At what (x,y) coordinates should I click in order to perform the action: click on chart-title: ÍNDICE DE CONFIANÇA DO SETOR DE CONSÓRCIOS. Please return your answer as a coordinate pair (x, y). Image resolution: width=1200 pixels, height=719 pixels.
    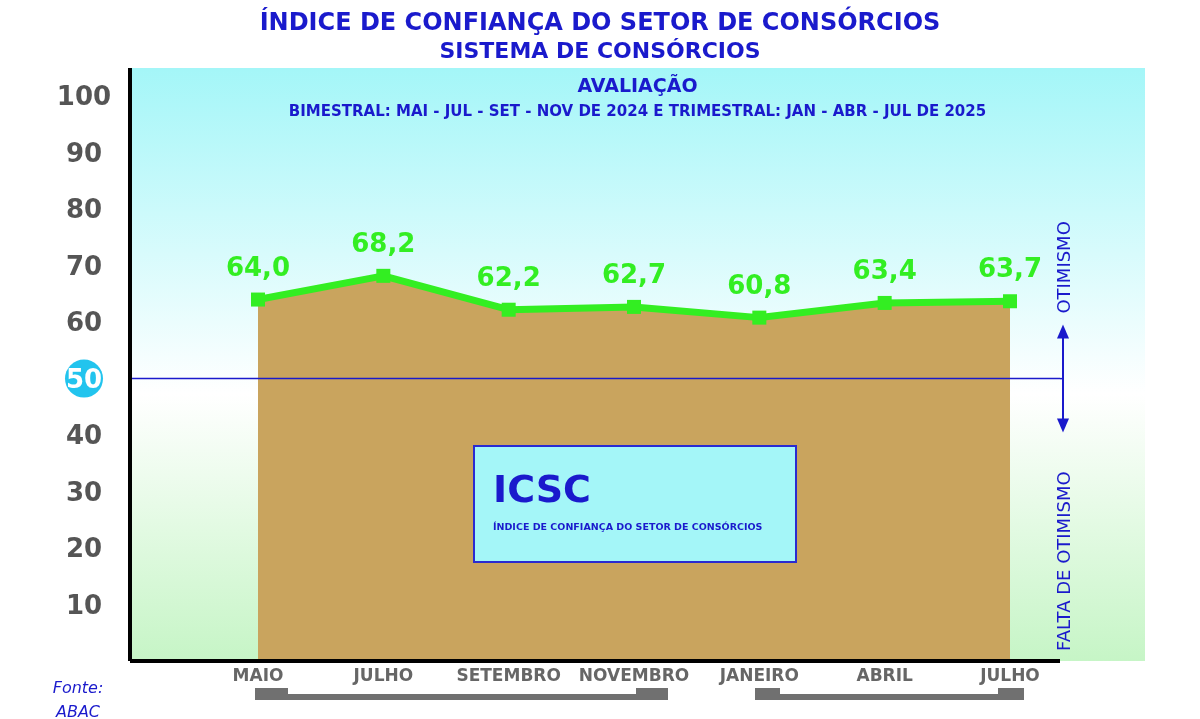
    Looking at the image, I should click on (600, 22).